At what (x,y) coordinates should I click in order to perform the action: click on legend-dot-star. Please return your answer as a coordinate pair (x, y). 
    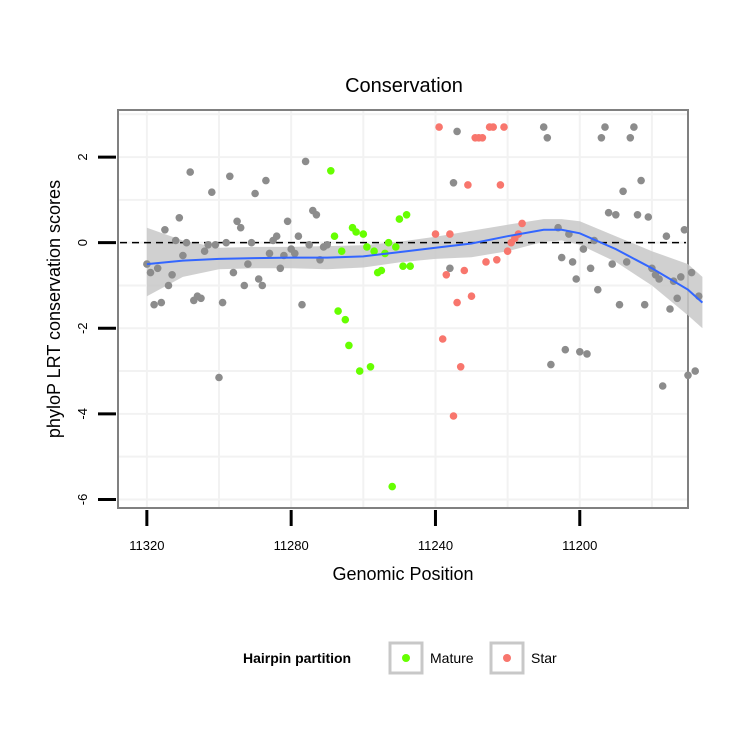
    Looking at the image, I should click on (507, 658).